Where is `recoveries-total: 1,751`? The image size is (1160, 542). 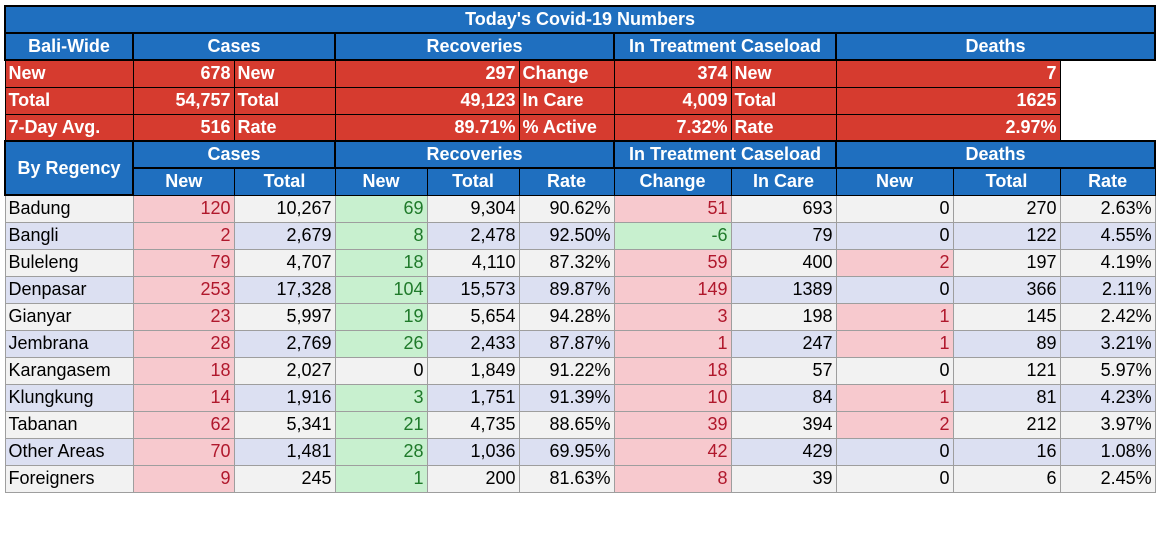
recoveries-total: 1,751 is located at coordinates (473, 397).